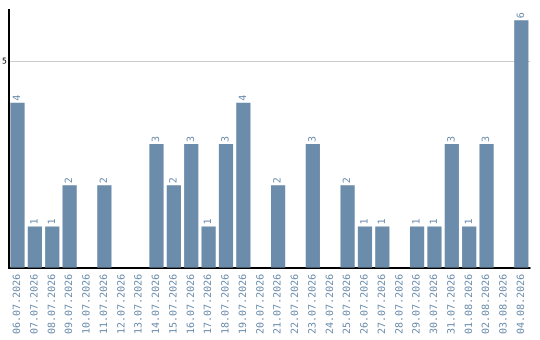  What do you see at coordinates (521, 15) in the screenshot?
I see `data-label: 6` at bounding box center [521, 15].